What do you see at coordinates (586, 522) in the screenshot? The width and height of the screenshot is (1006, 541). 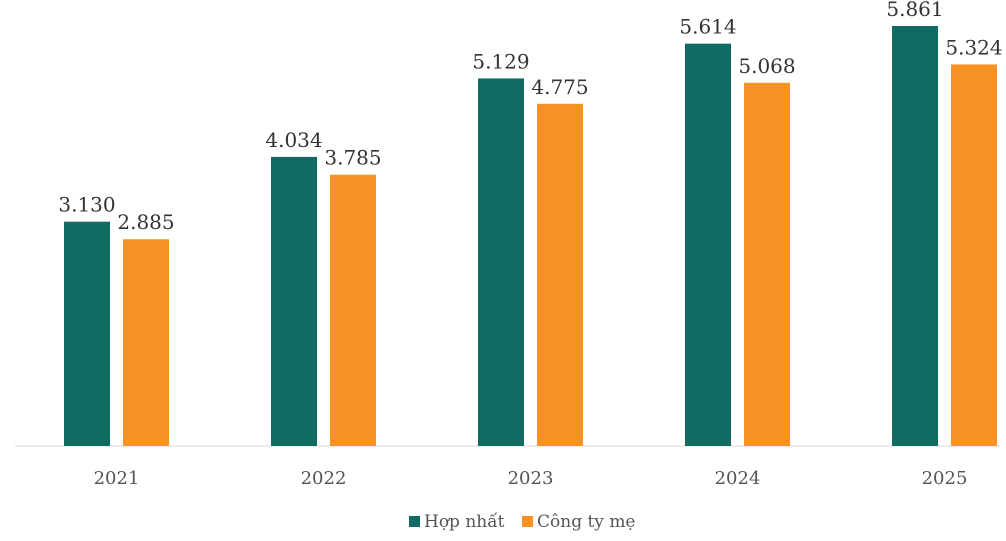 I see `legend-label-cong-ty-me: Công ty mẹ` at bounding box center [586, 522].